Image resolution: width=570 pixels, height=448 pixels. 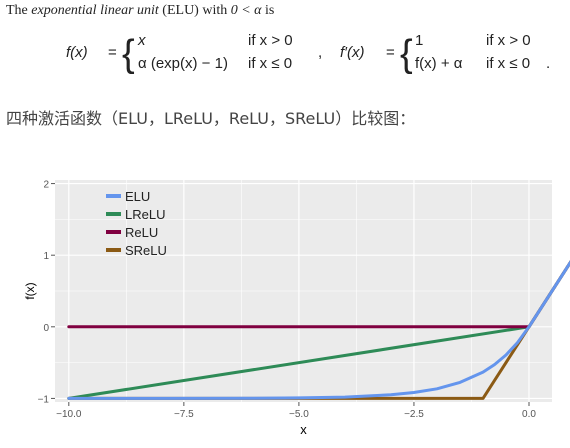 What do you see at coordinates (46, 328) in the screenshot?
I see `y-tick-label: 0` at bounding box center [46, 328].